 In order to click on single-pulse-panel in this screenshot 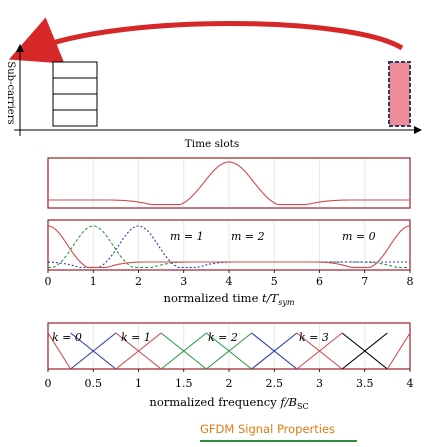, I will do `click(229, 183)`.